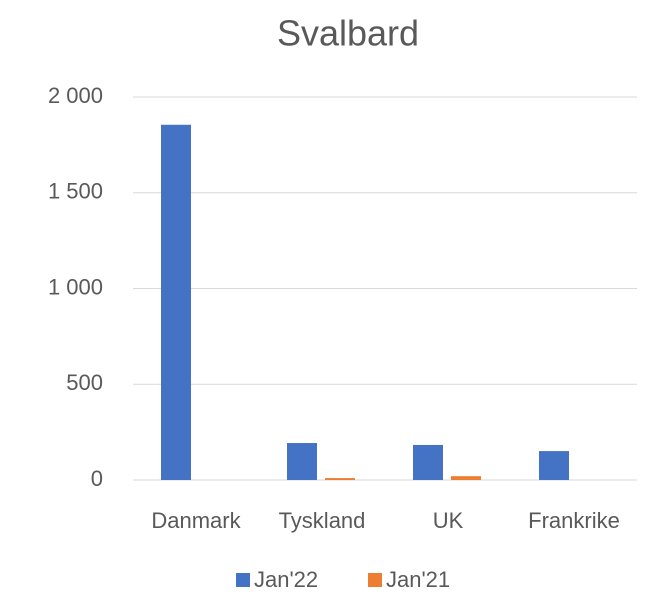 This screenshot has width=647, height=597. Describe the element at coordinates (75, 286) in the screenshot. I see `y-tick-label: 1 000` at that location.